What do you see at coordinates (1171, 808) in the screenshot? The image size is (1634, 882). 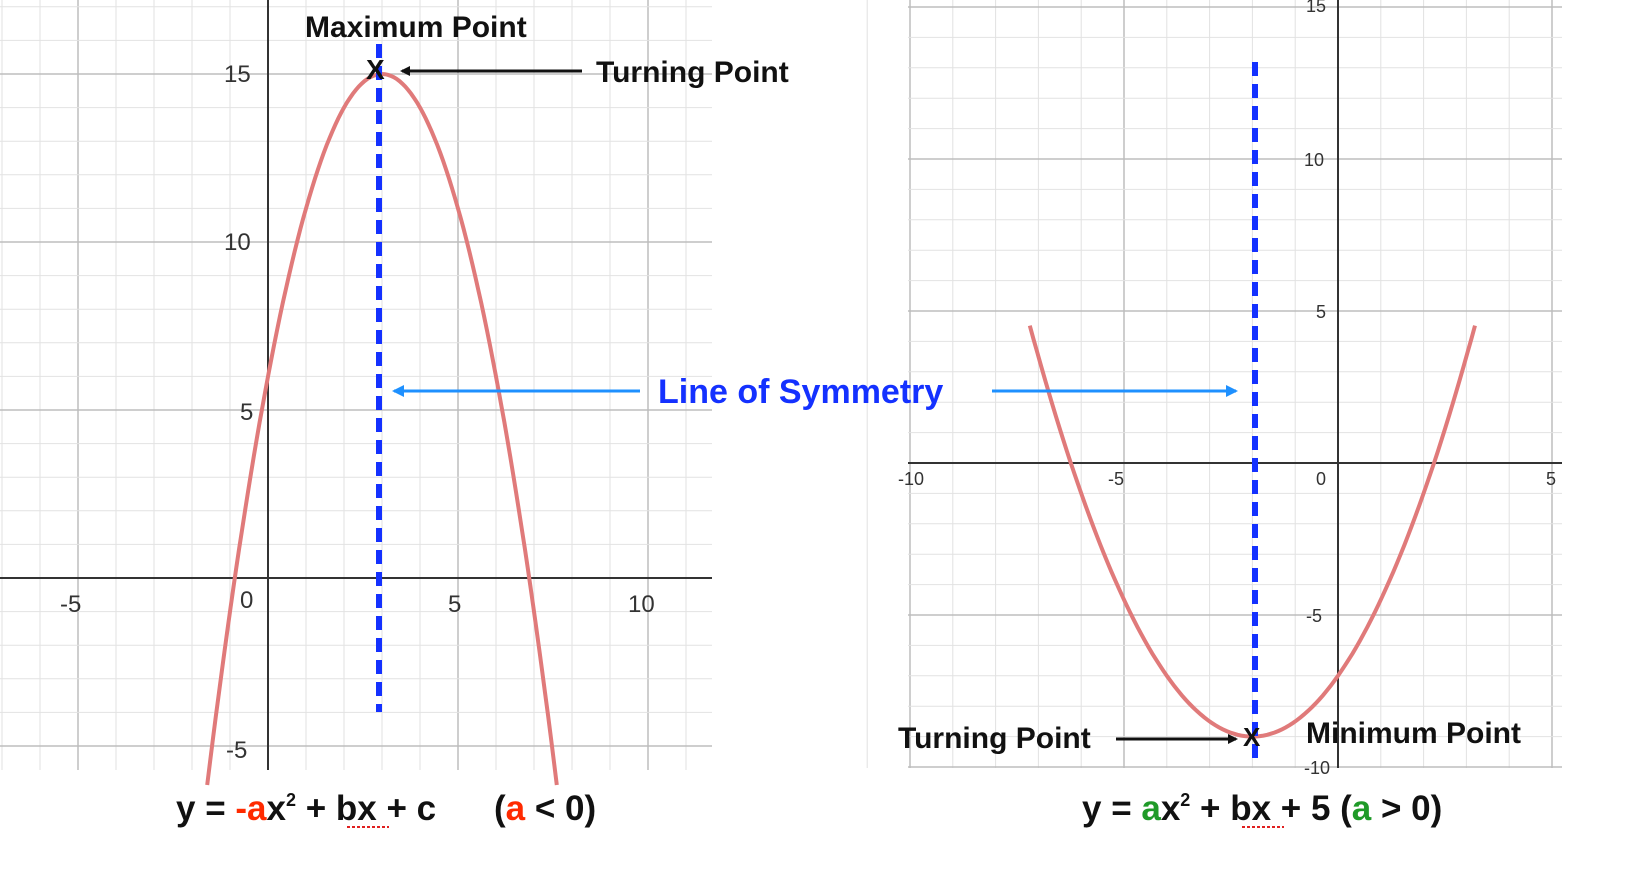 I see `right-eq-x: x` at bounding box center [1171, 808].